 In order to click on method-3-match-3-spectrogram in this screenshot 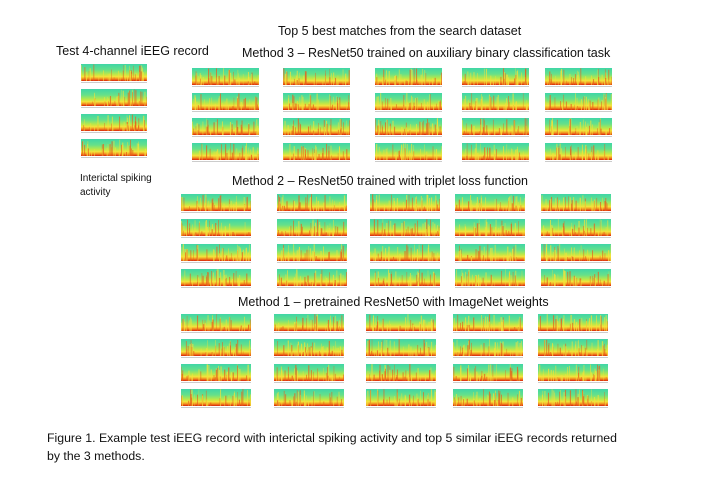, I will do `click(408, 116)`.